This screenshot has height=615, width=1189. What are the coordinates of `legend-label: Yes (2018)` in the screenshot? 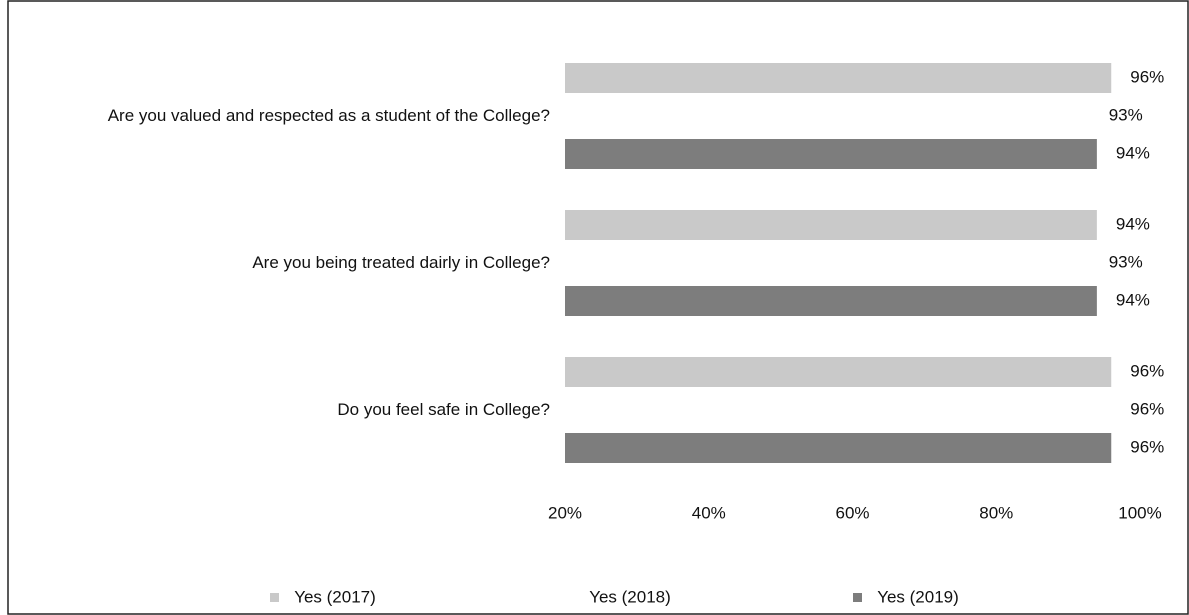 It's located at (630, 596).